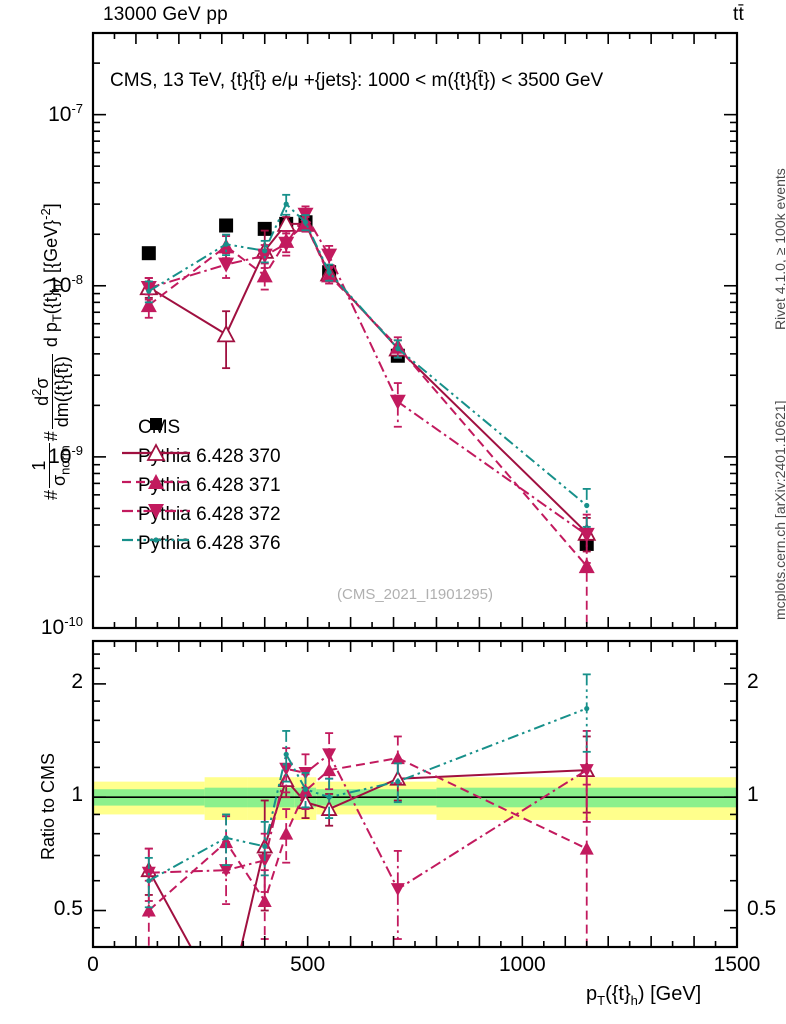  I want to click on legend-entry: Pythia 6.428 371, so click(200, 485).